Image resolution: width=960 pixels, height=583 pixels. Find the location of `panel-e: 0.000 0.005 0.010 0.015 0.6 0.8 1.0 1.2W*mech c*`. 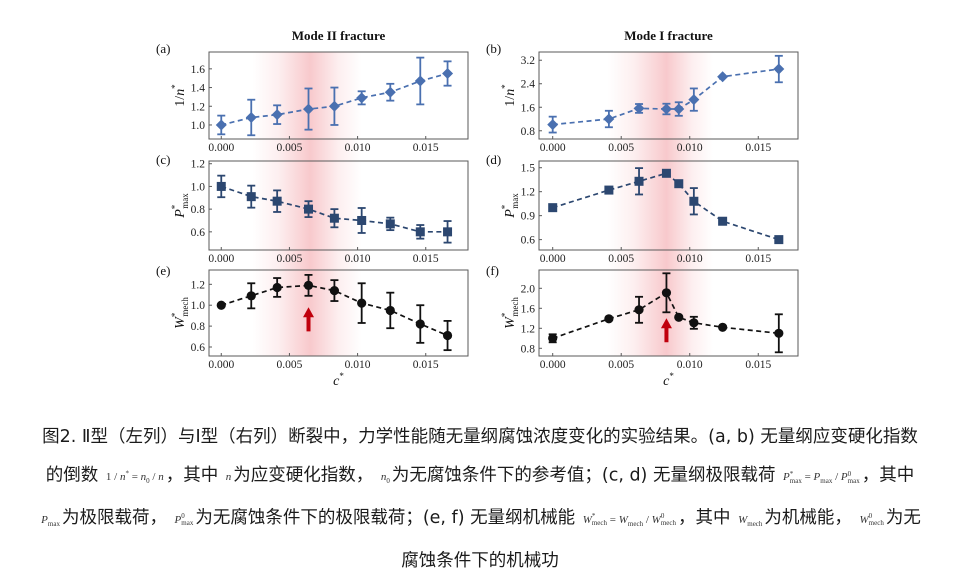

panel-e: 0.000 0.005 0.010 0.015 0.6 0.8 1.0 1.2W*mech c* is located at coordinates (319, 329).